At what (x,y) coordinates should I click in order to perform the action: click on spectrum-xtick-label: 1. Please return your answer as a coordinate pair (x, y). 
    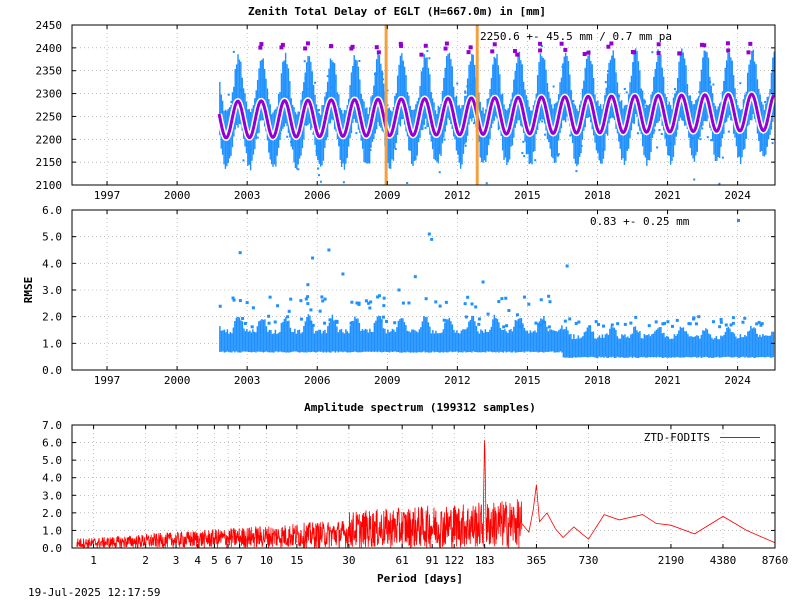
    Looking at the image, I should click on (93, 560).